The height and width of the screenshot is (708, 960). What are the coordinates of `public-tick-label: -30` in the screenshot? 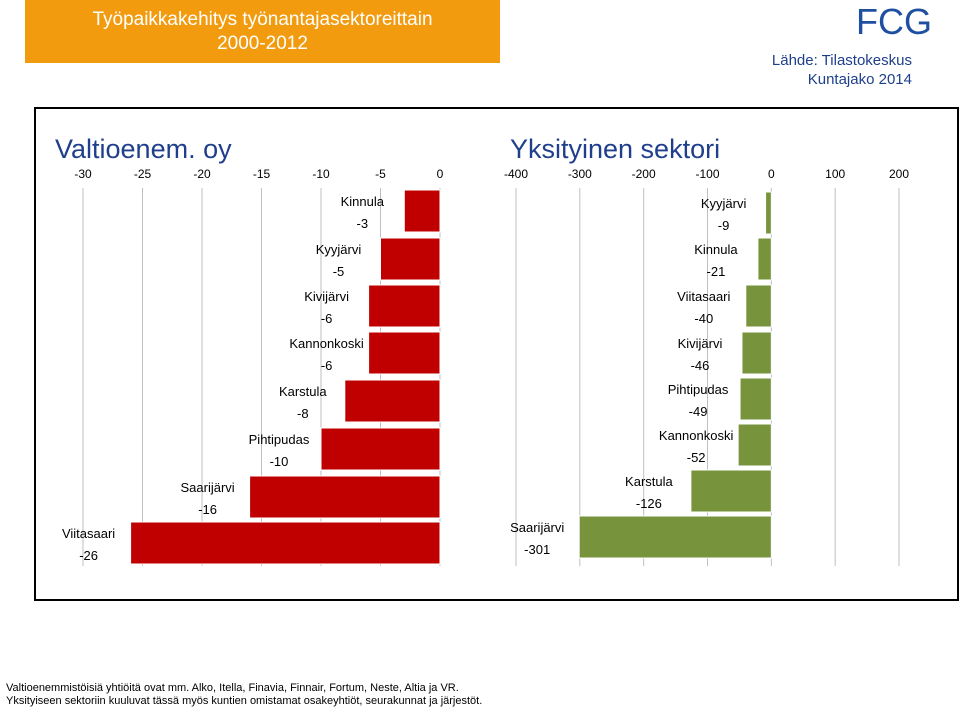 It's located at (83, 174).